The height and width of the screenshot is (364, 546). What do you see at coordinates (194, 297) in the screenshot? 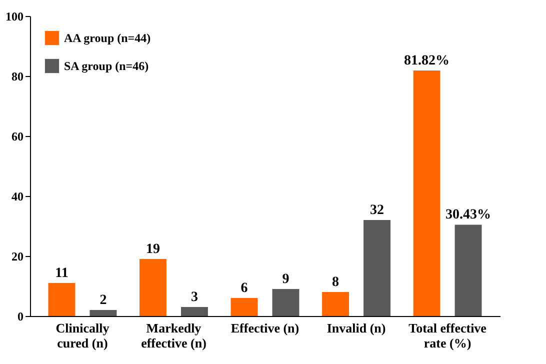
I see `data-label: 3` at bounding box center [194, 297].